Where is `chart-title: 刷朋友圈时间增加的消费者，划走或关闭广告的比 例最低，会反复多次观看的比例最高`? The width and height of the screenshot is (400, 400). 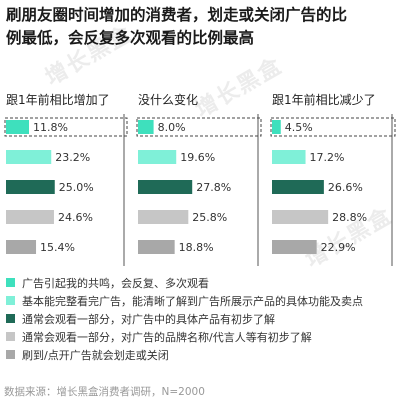 chart-title: 刷朋友圈时间增加的消费者，划走或关闭广告的比 例最低，会反复多次观看的比例最高 is located at coordinates (201, 27).